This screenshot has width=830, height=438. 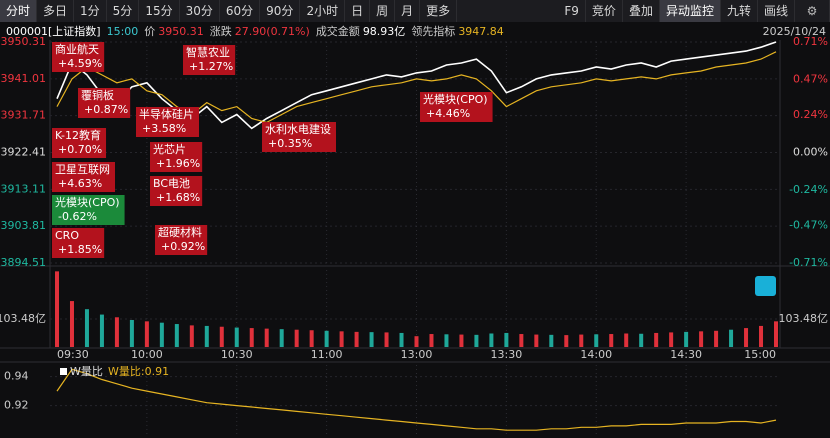 I want to click on toolbar-tab: 90分, so click(x=280, y=11).